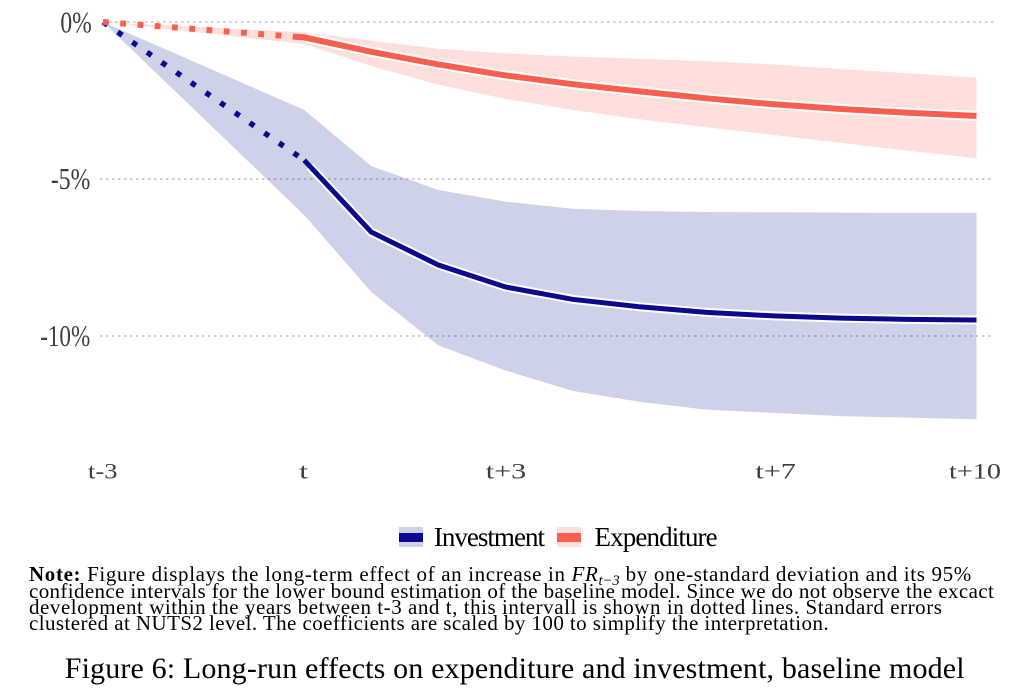 This screenshot has width=1020, height=694. Describe the element at coordinates (70, 178) in the screenshot. I see `svg-text: -5%` at that location.